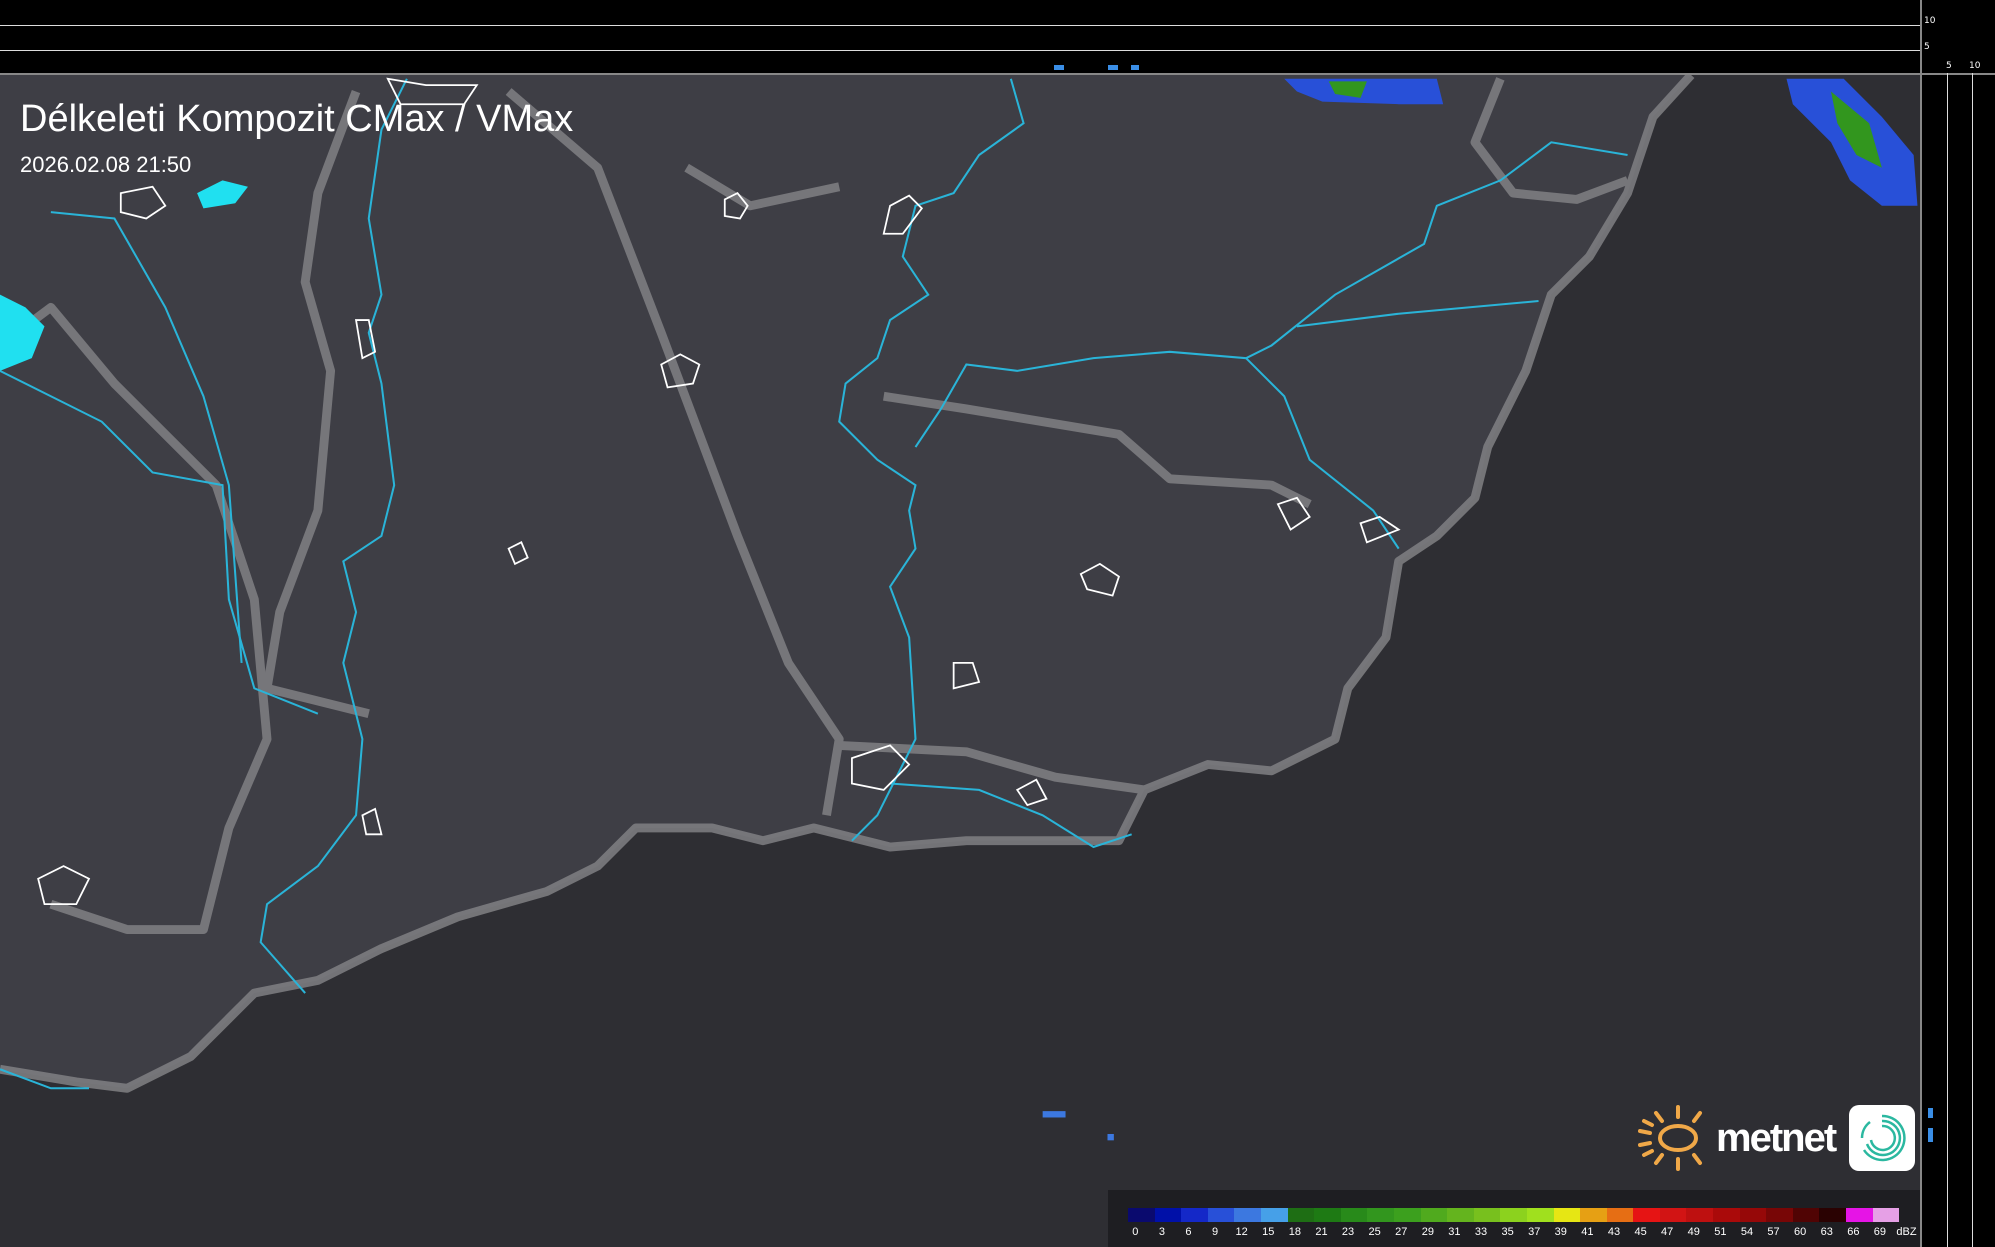 The image size is (1995, 1247). What do you see at coordinates (1853, 1232) in the screenshot?
I see `legend-label: 66` at bounding box center [1853, 1232].